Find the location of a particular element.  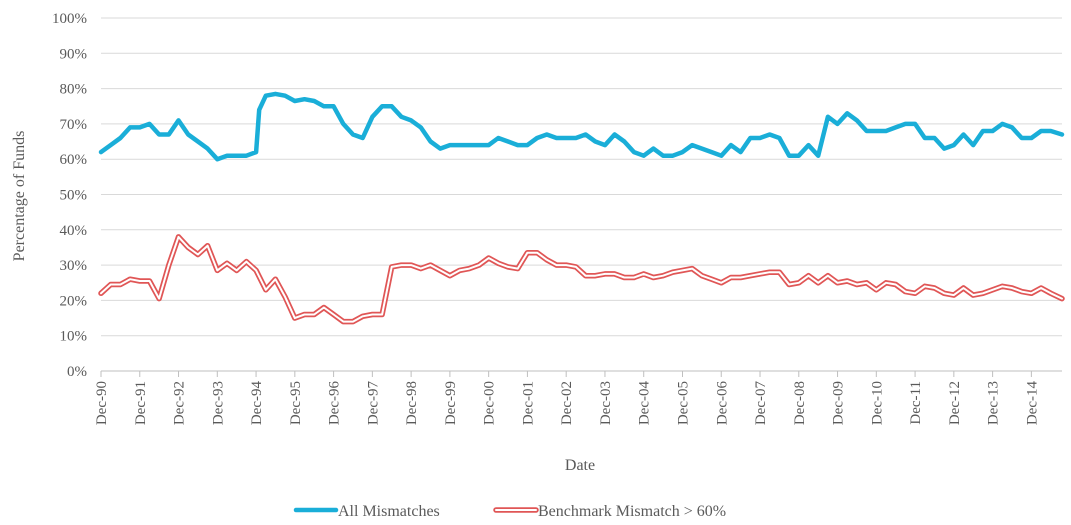

x-tick-label: Dec-04 is located at coordinates (645, 403).